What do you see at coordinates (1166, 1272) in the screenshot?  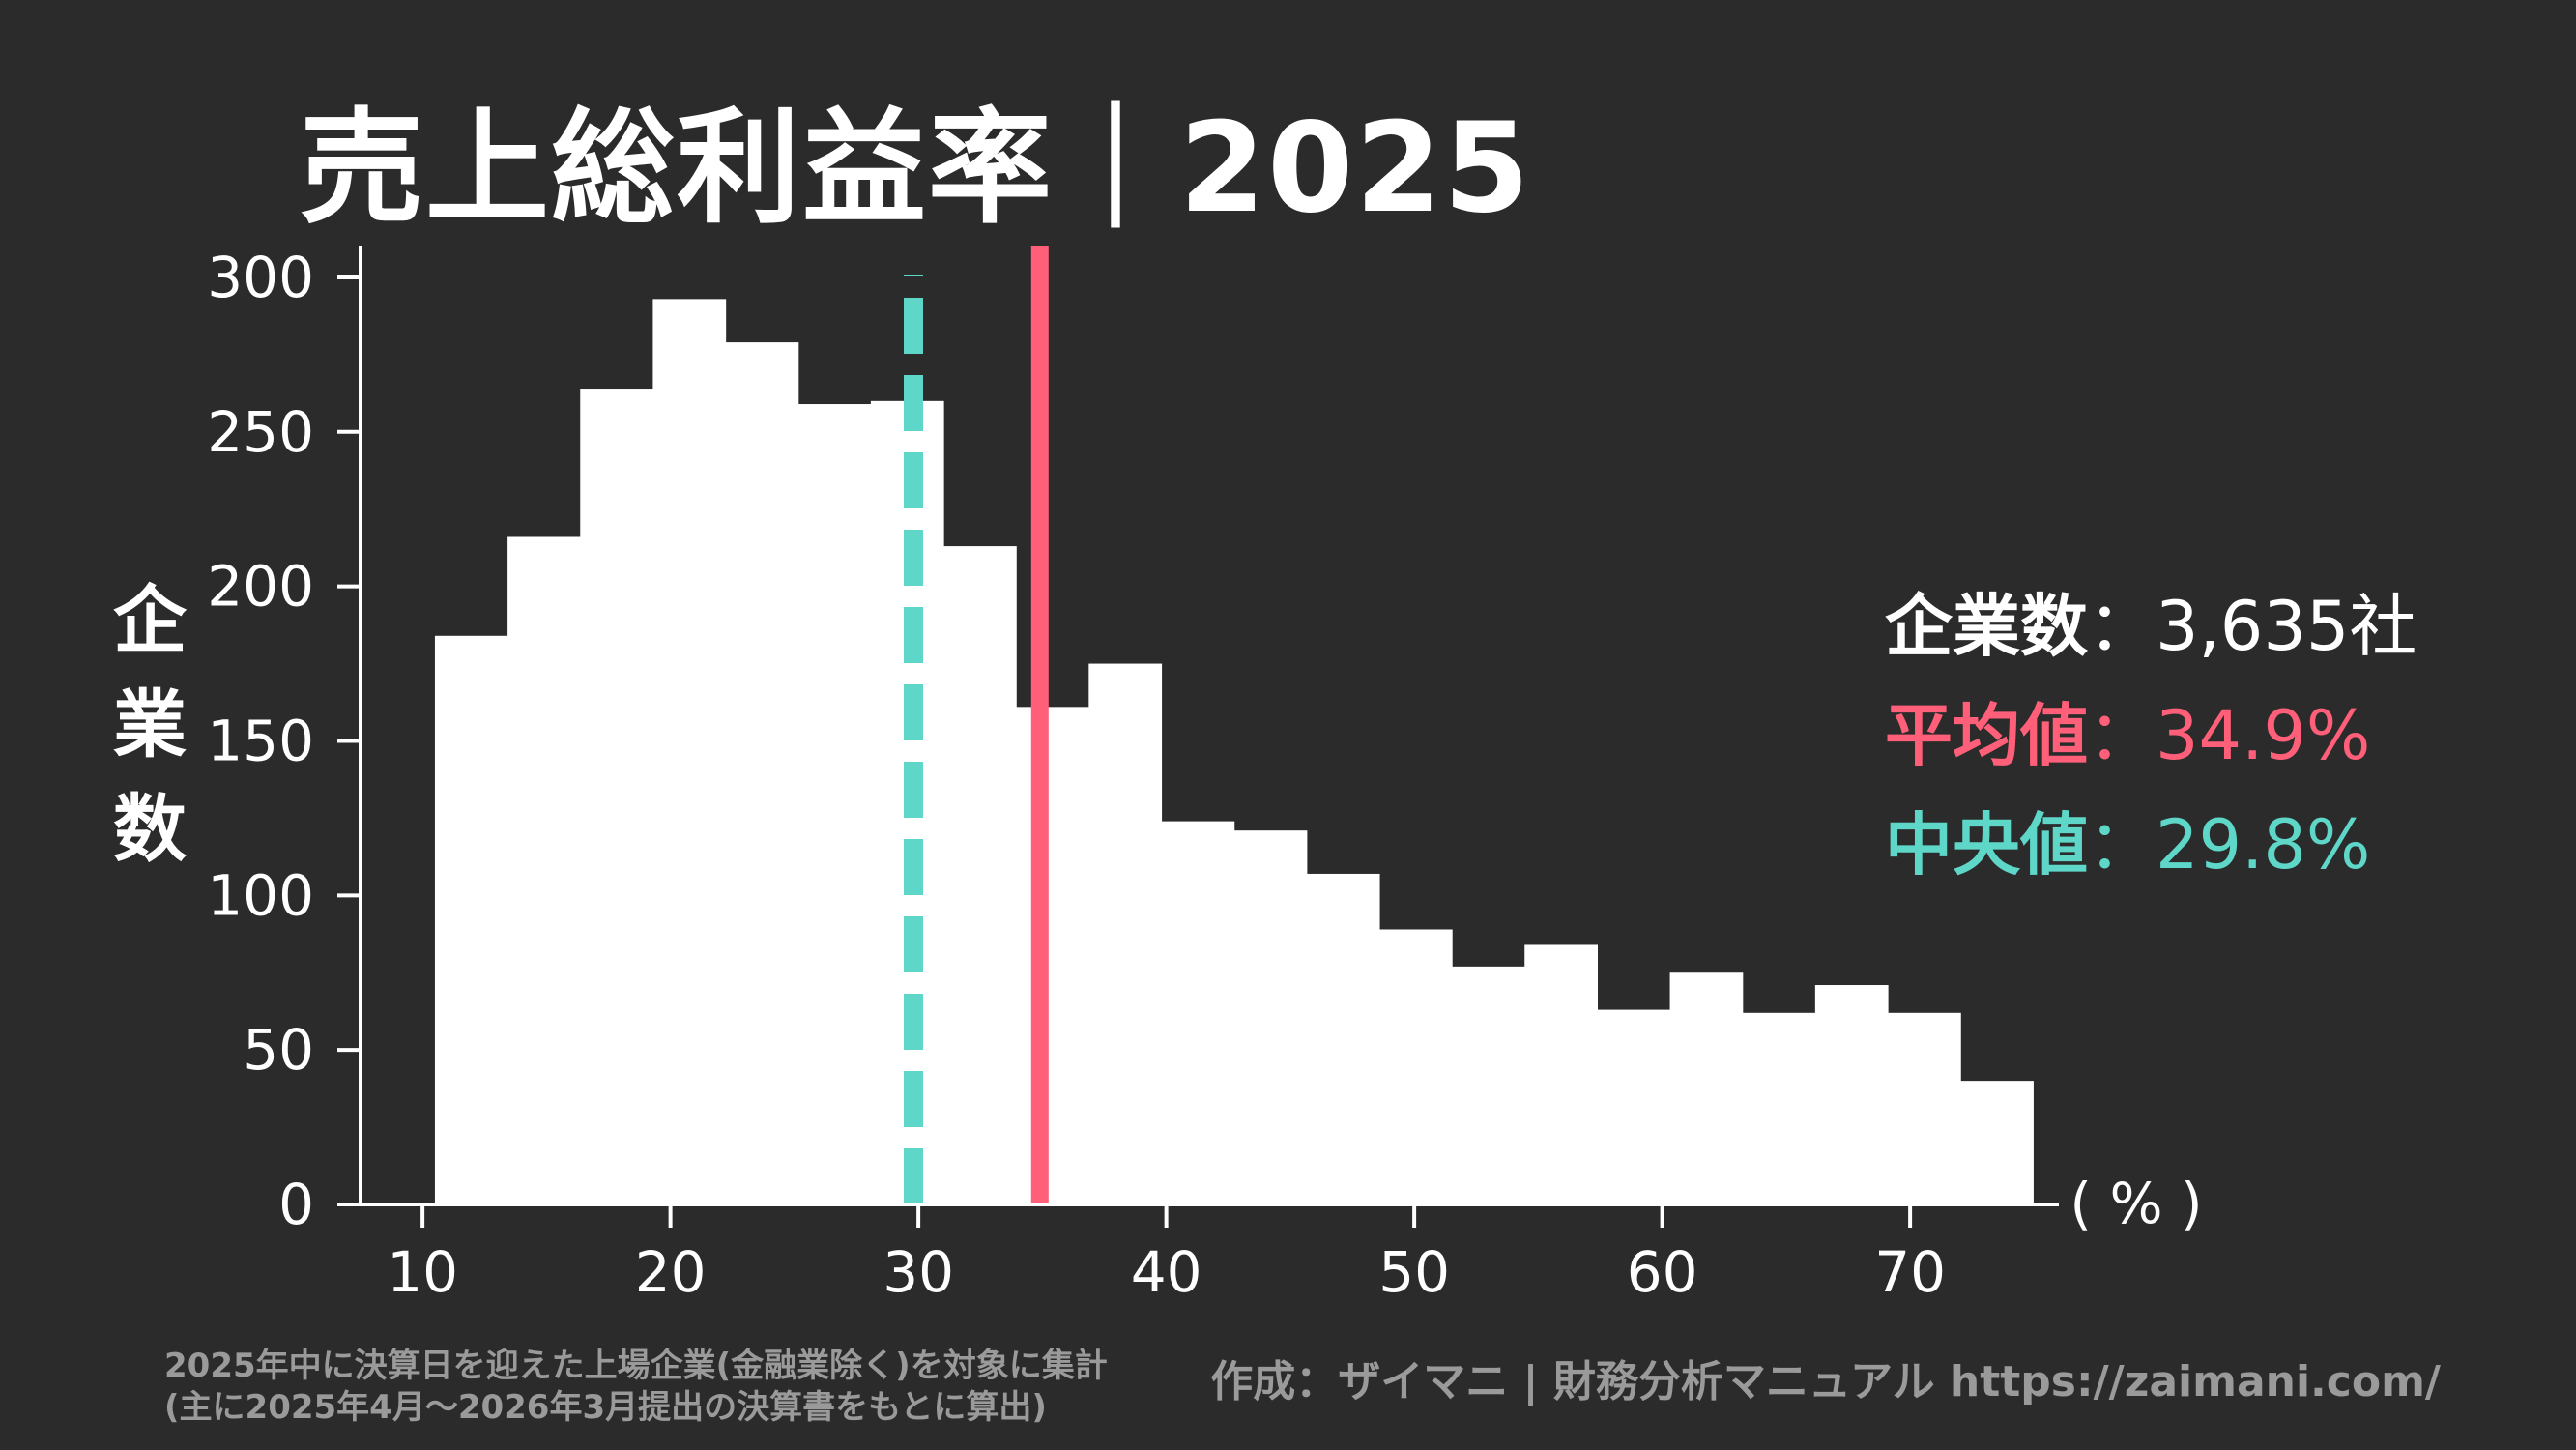 I see `x-tick-label: 40` at bounding box center [1166, 1272].